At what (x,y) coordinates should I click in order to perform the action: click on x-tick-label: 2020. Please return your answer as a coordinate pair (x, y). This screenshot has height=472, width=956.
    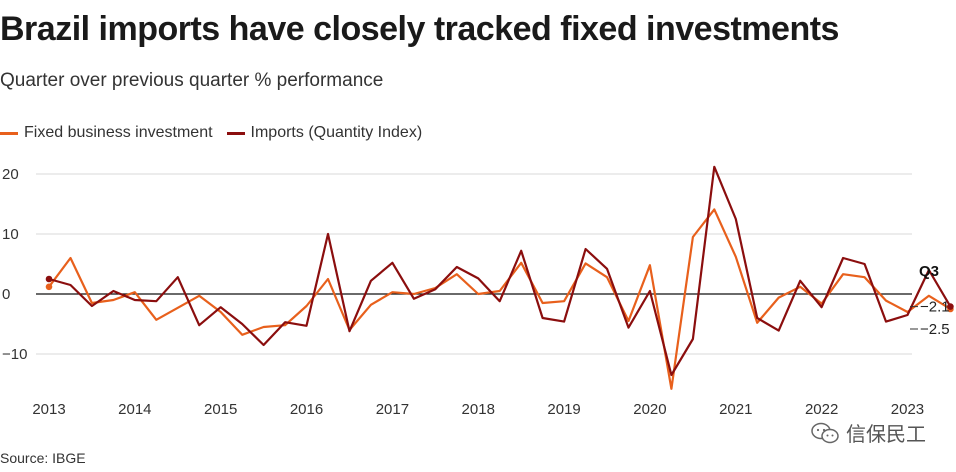
    Looking at the image, I should click on (649, 409).